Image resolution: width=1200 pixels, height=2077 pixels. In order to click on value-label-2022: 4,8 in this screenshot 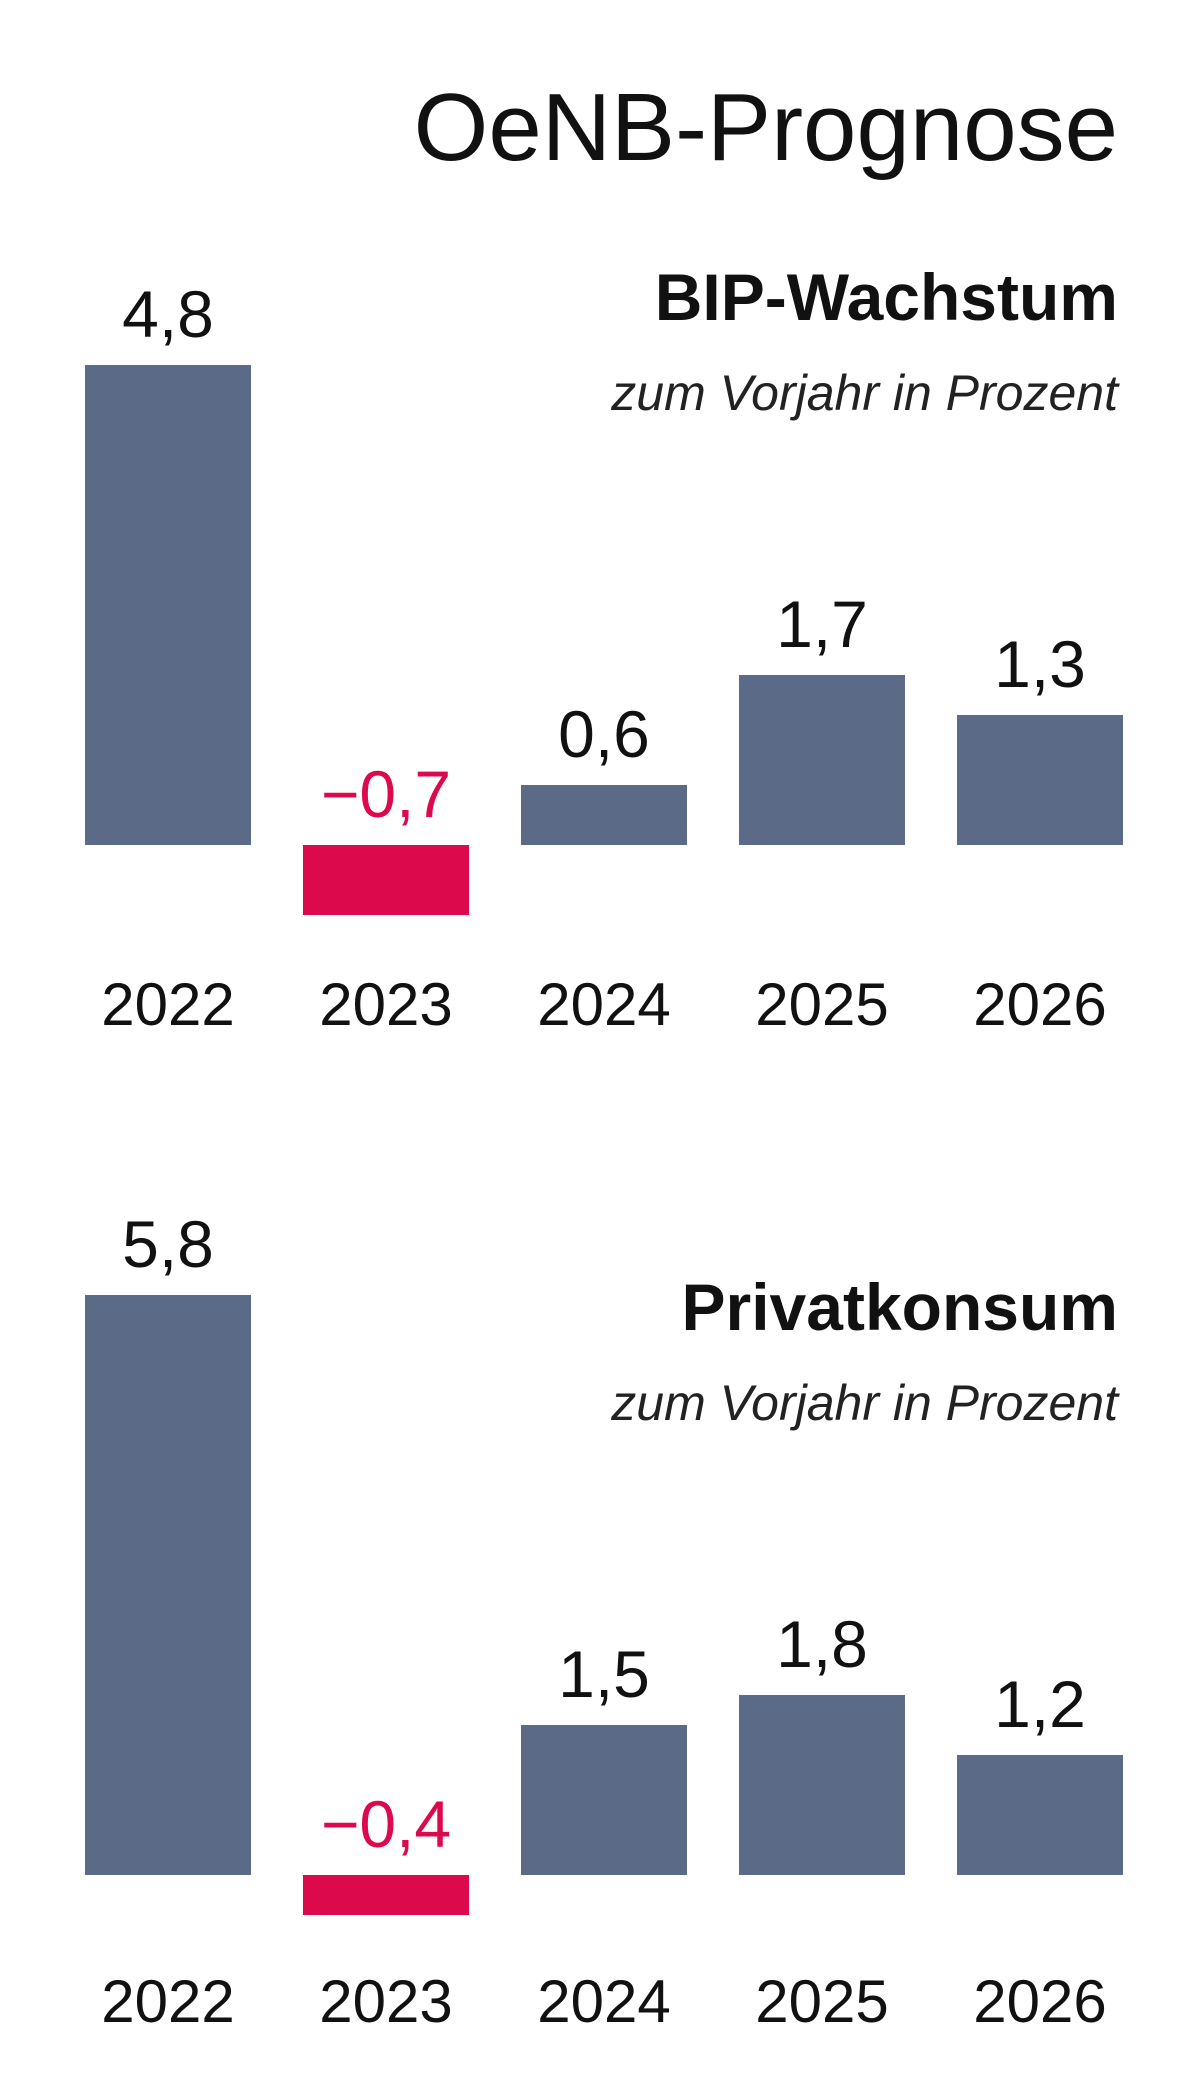, I will do `click(168, 314)`.